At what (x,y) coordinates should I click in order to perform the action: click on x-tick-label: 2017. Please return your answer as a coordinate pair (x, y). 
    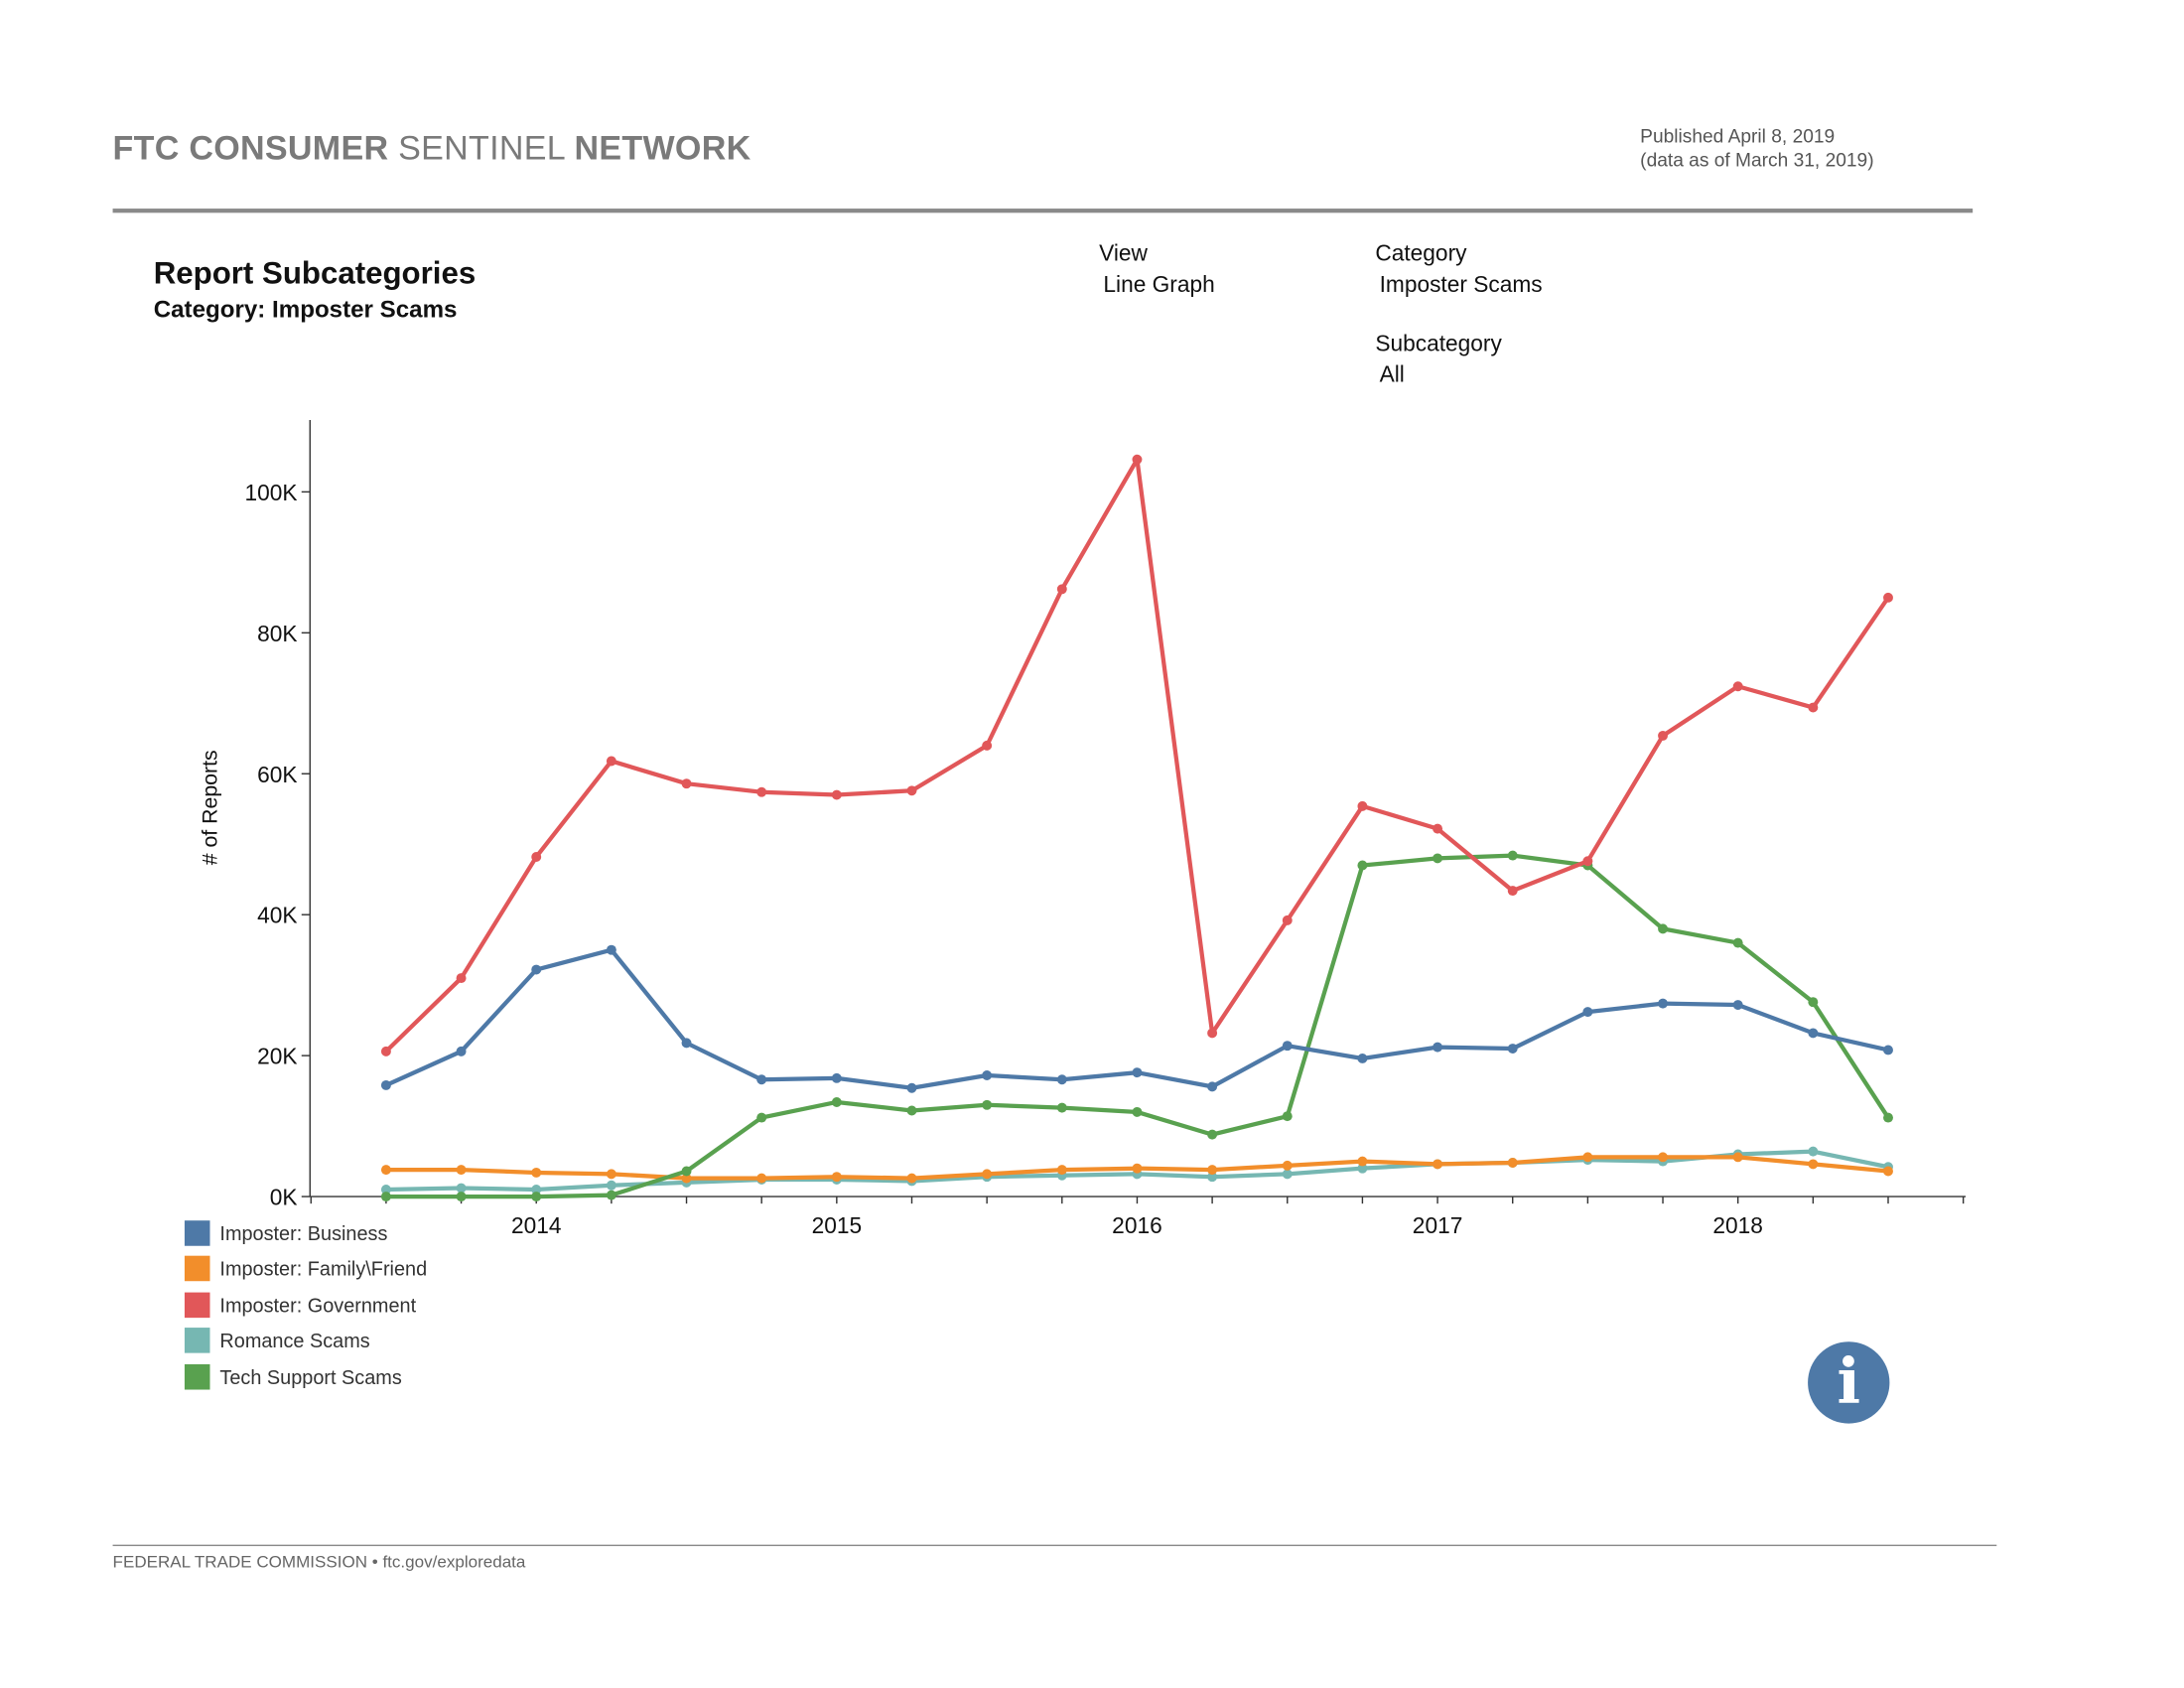
    Looking at the image, I should click on (1438, 1225).